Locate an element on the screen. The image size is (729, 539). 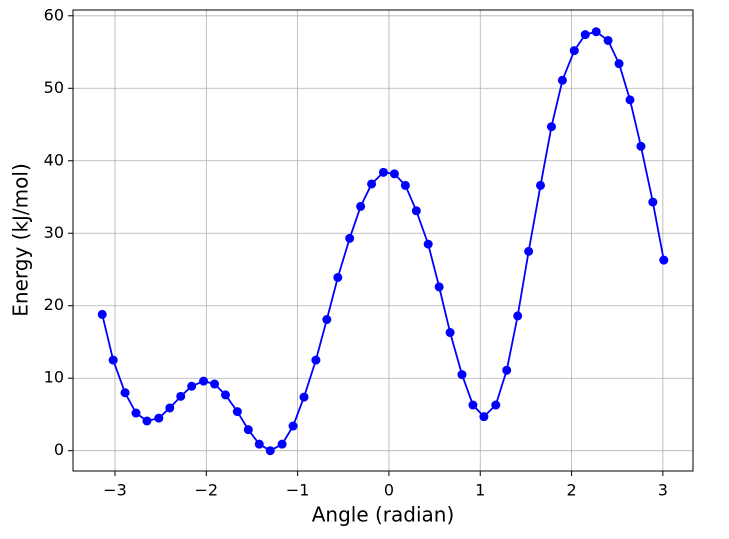
y-tick-label: 40 is located at coordinates (54, 159).